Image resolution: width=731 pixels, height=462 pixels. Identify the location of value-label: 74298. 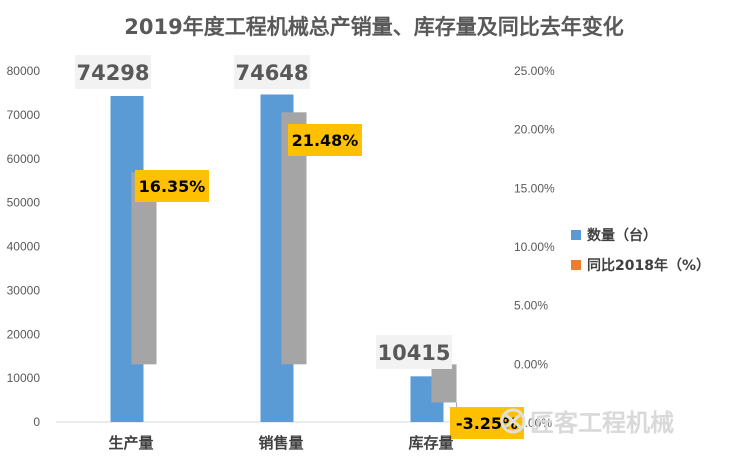
(112, 73).